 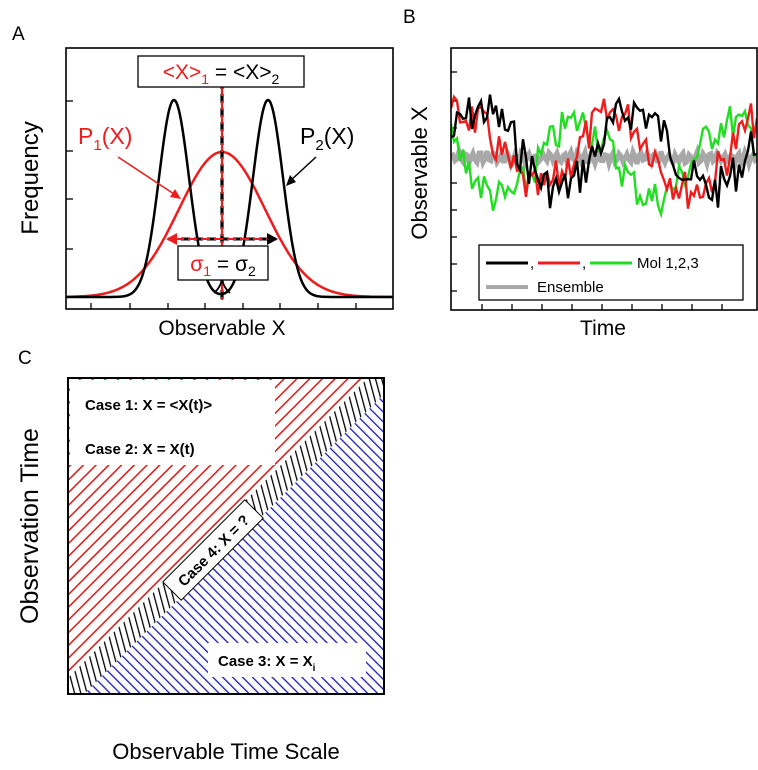 What do you see at coordinates (229, 224) in the screenshot?
I see `p1-curve` at bounding box center [229, 224].